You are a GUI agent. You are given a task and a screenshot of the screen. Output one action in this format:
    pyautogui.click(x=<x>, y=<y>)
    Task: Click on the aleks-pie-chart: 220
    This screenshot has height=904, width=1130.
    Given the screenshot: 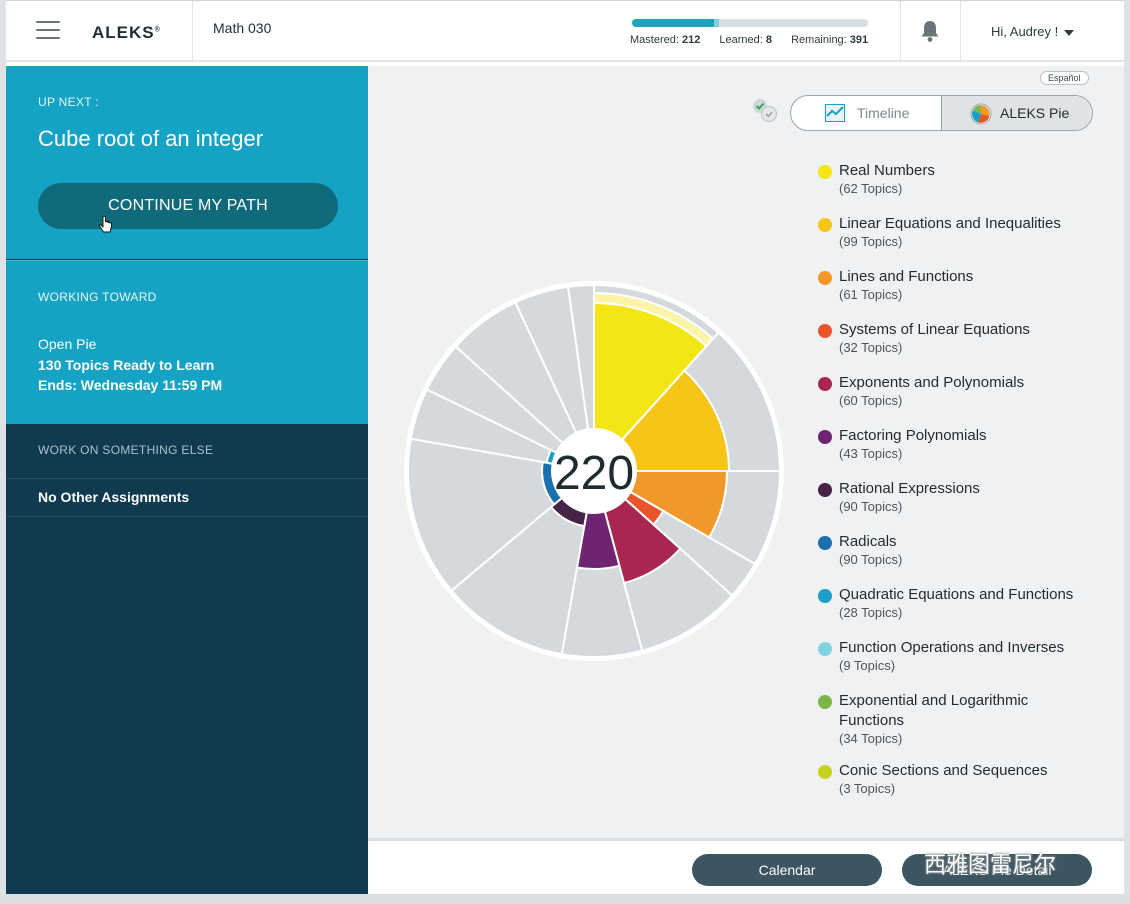 What is the action you would take?
    pyautogui.click(x=594, y=471)
    